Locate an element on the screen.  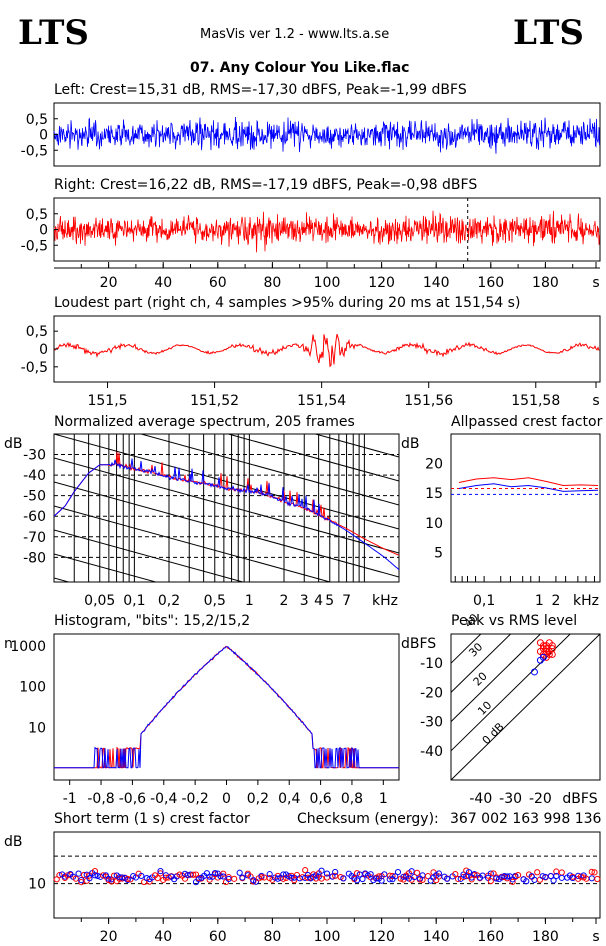
spectrum-ytick-label: -40 is located at coordinates (34, 476).